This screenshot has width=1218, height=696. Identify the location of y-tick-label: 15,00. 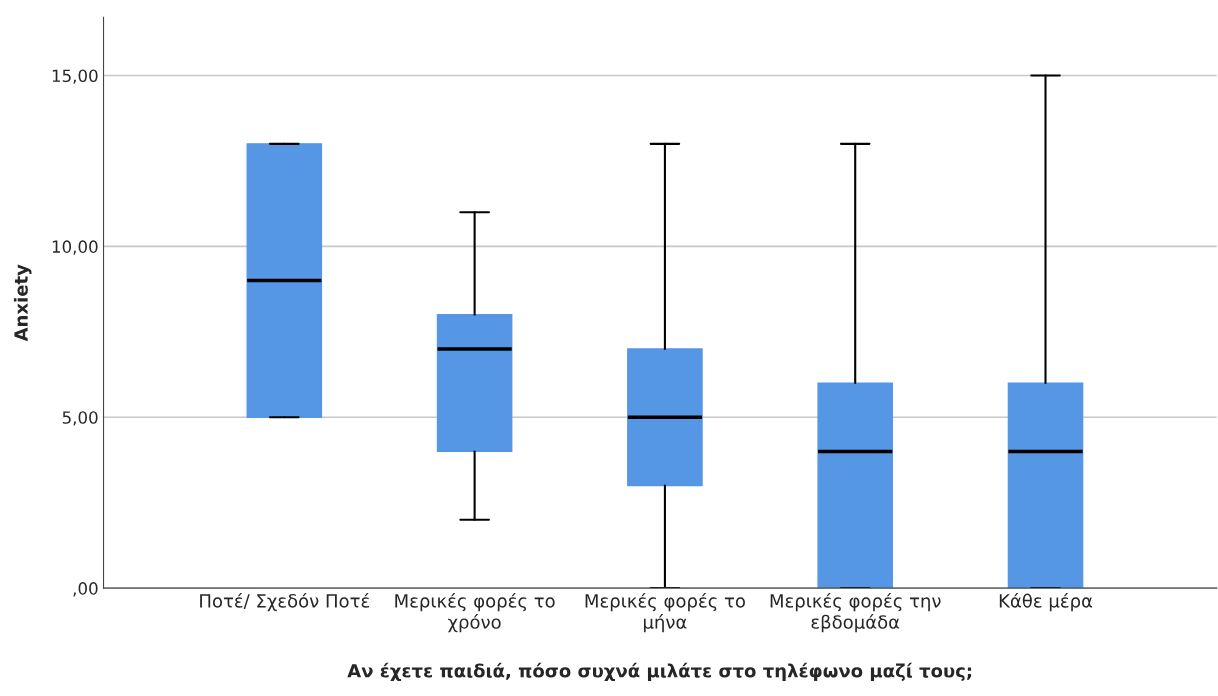
(75, 76).